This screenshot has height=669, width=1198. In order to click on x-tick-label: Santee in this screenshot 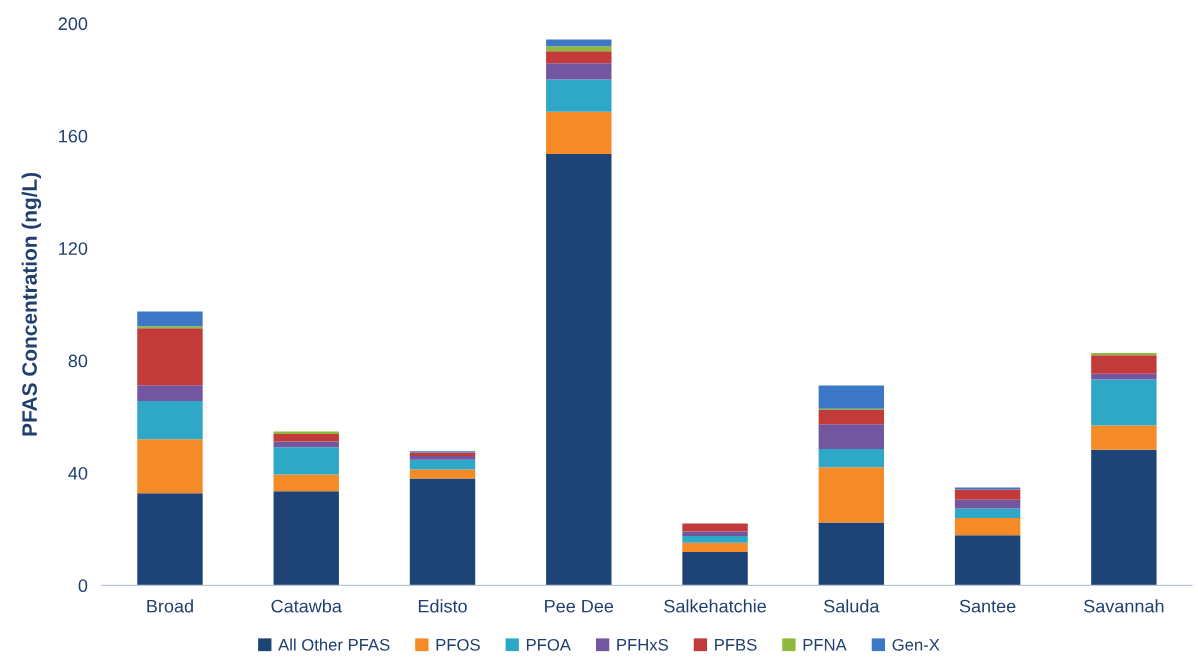, I will do `click(987, 606)`.